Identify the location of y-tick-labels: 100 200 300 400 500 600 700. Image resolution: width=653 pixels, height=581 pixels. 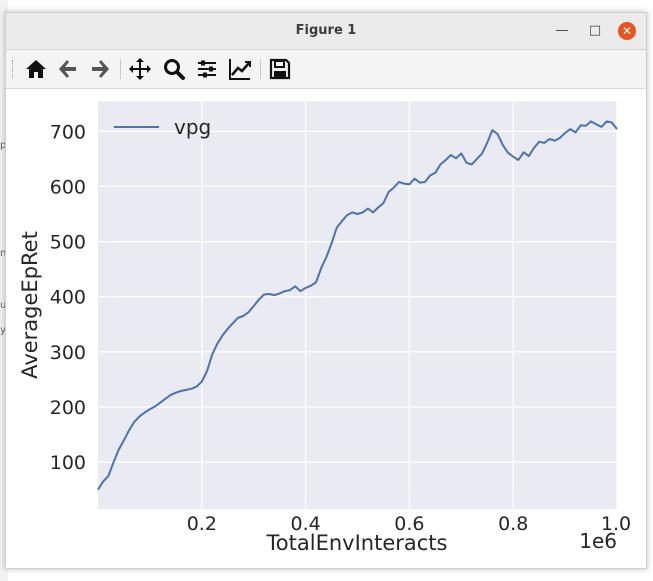
(68, 297).